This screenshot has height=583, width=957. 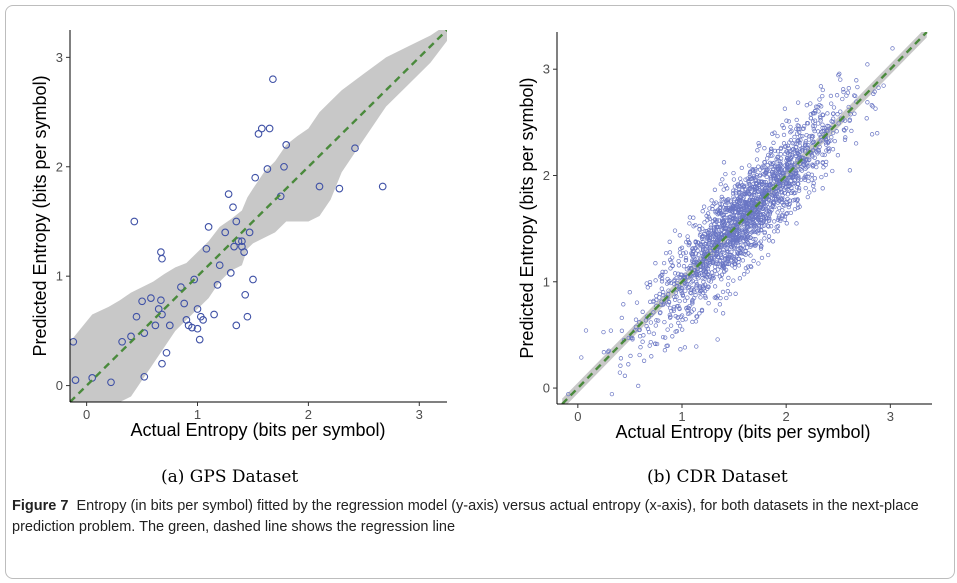 What do you see at coordinates (546, 388) in the screenshot?
I see `y-tick-label: 0` at bounding box center [546, 388].